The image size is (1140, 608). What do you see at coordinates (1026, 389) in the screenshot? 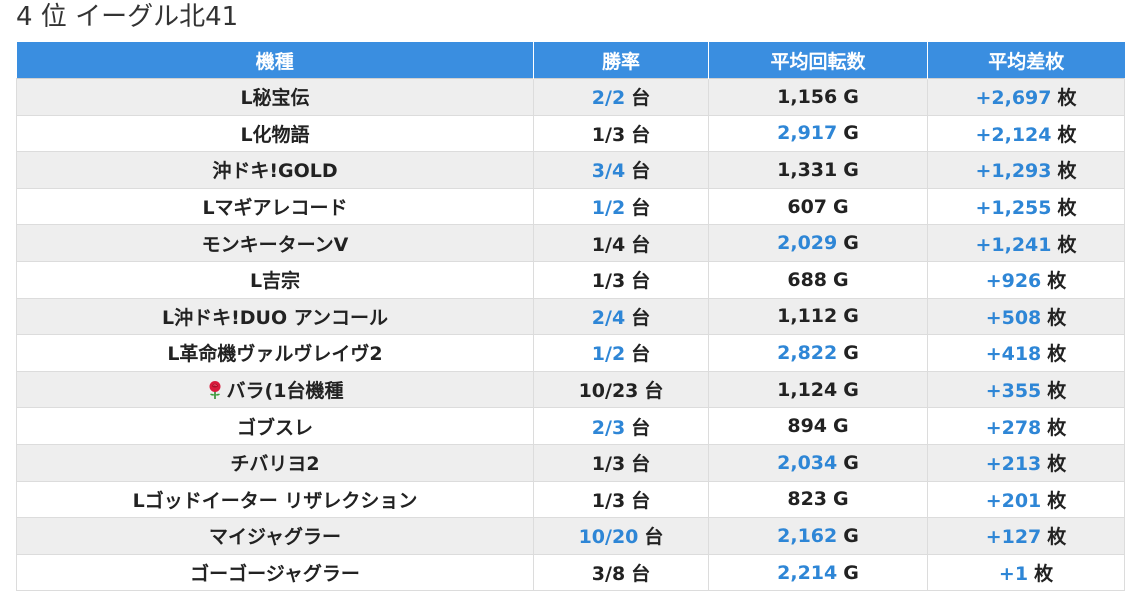
I see `cell-avg-diff: +355 枚` at bounding box center [1026, 389].